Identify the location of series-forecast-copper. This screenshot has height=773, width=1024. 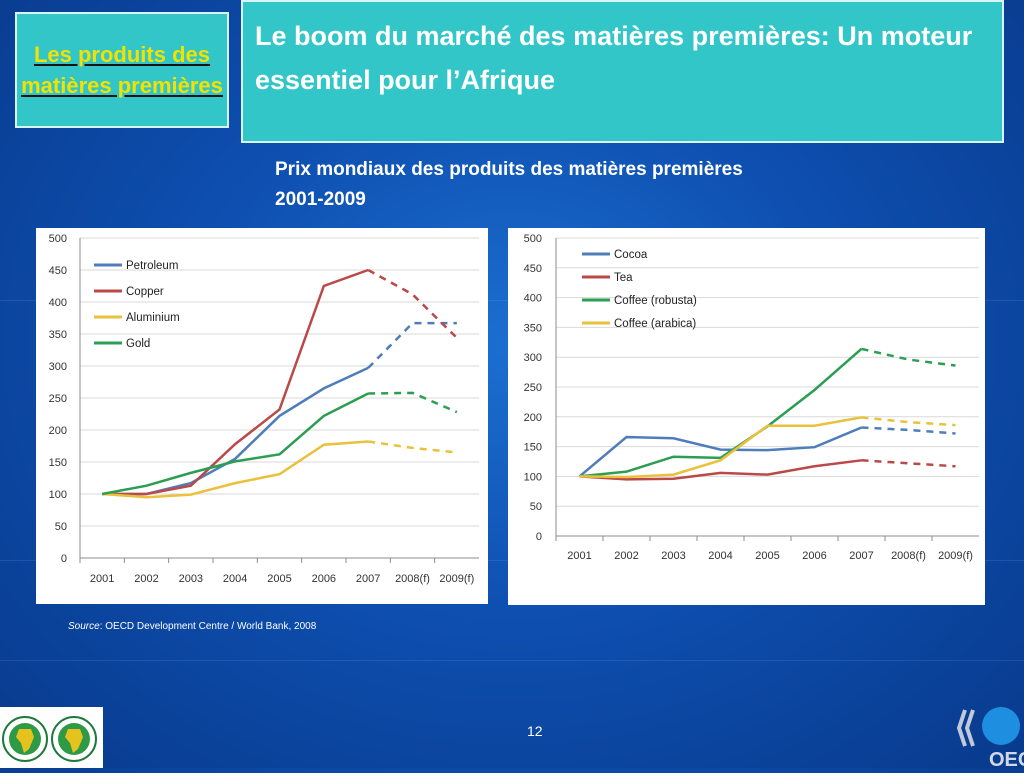
(412, 303).